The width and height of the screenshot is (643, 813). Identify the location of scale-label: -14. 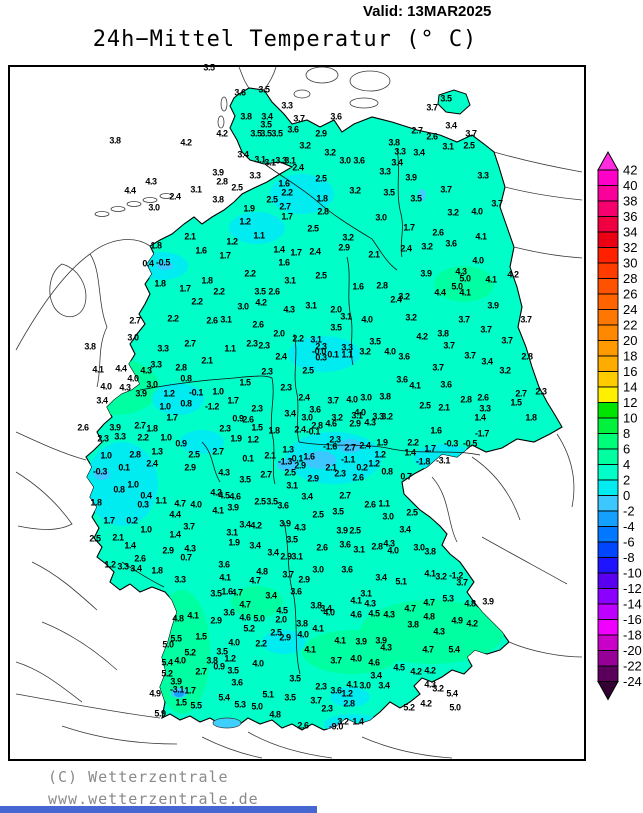
(632, 604).